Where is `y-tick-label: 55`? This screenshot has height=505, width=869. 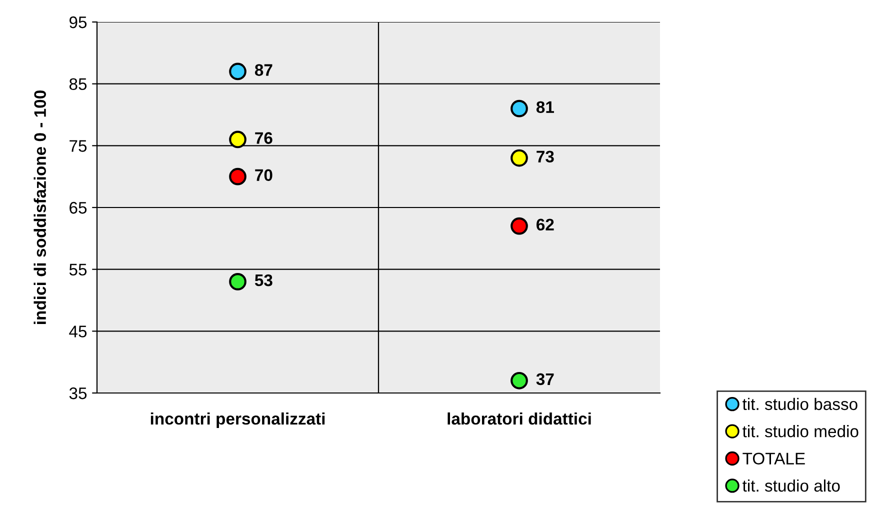 y-tick-label: 55 is located at coordinates (78, 270).